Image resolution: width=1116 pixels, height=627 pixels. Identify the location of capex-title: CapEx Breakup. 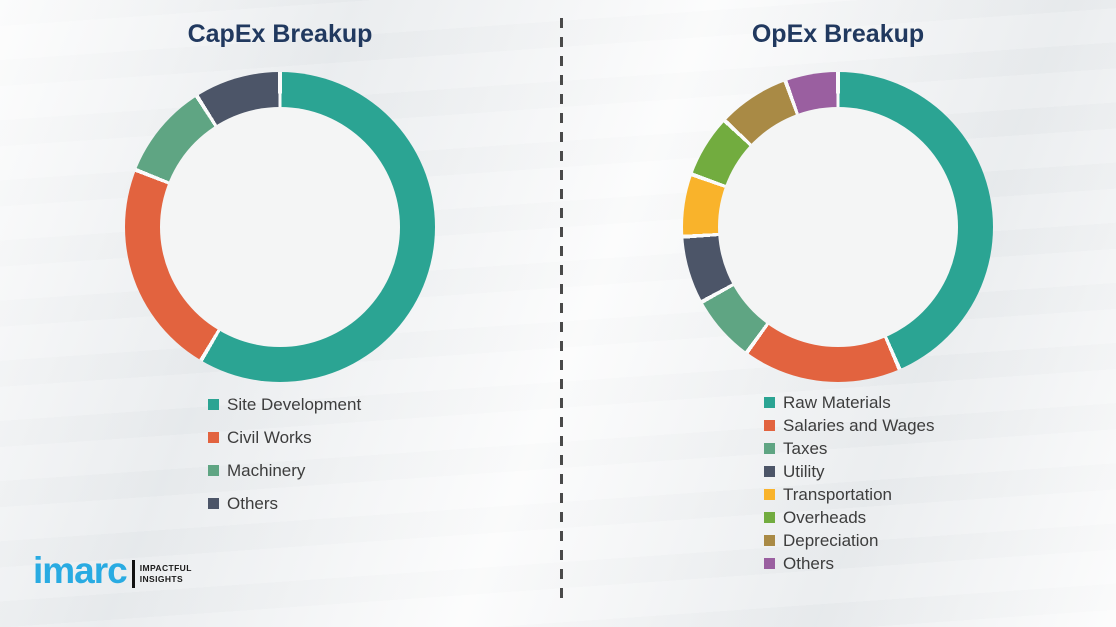
(280, 34).